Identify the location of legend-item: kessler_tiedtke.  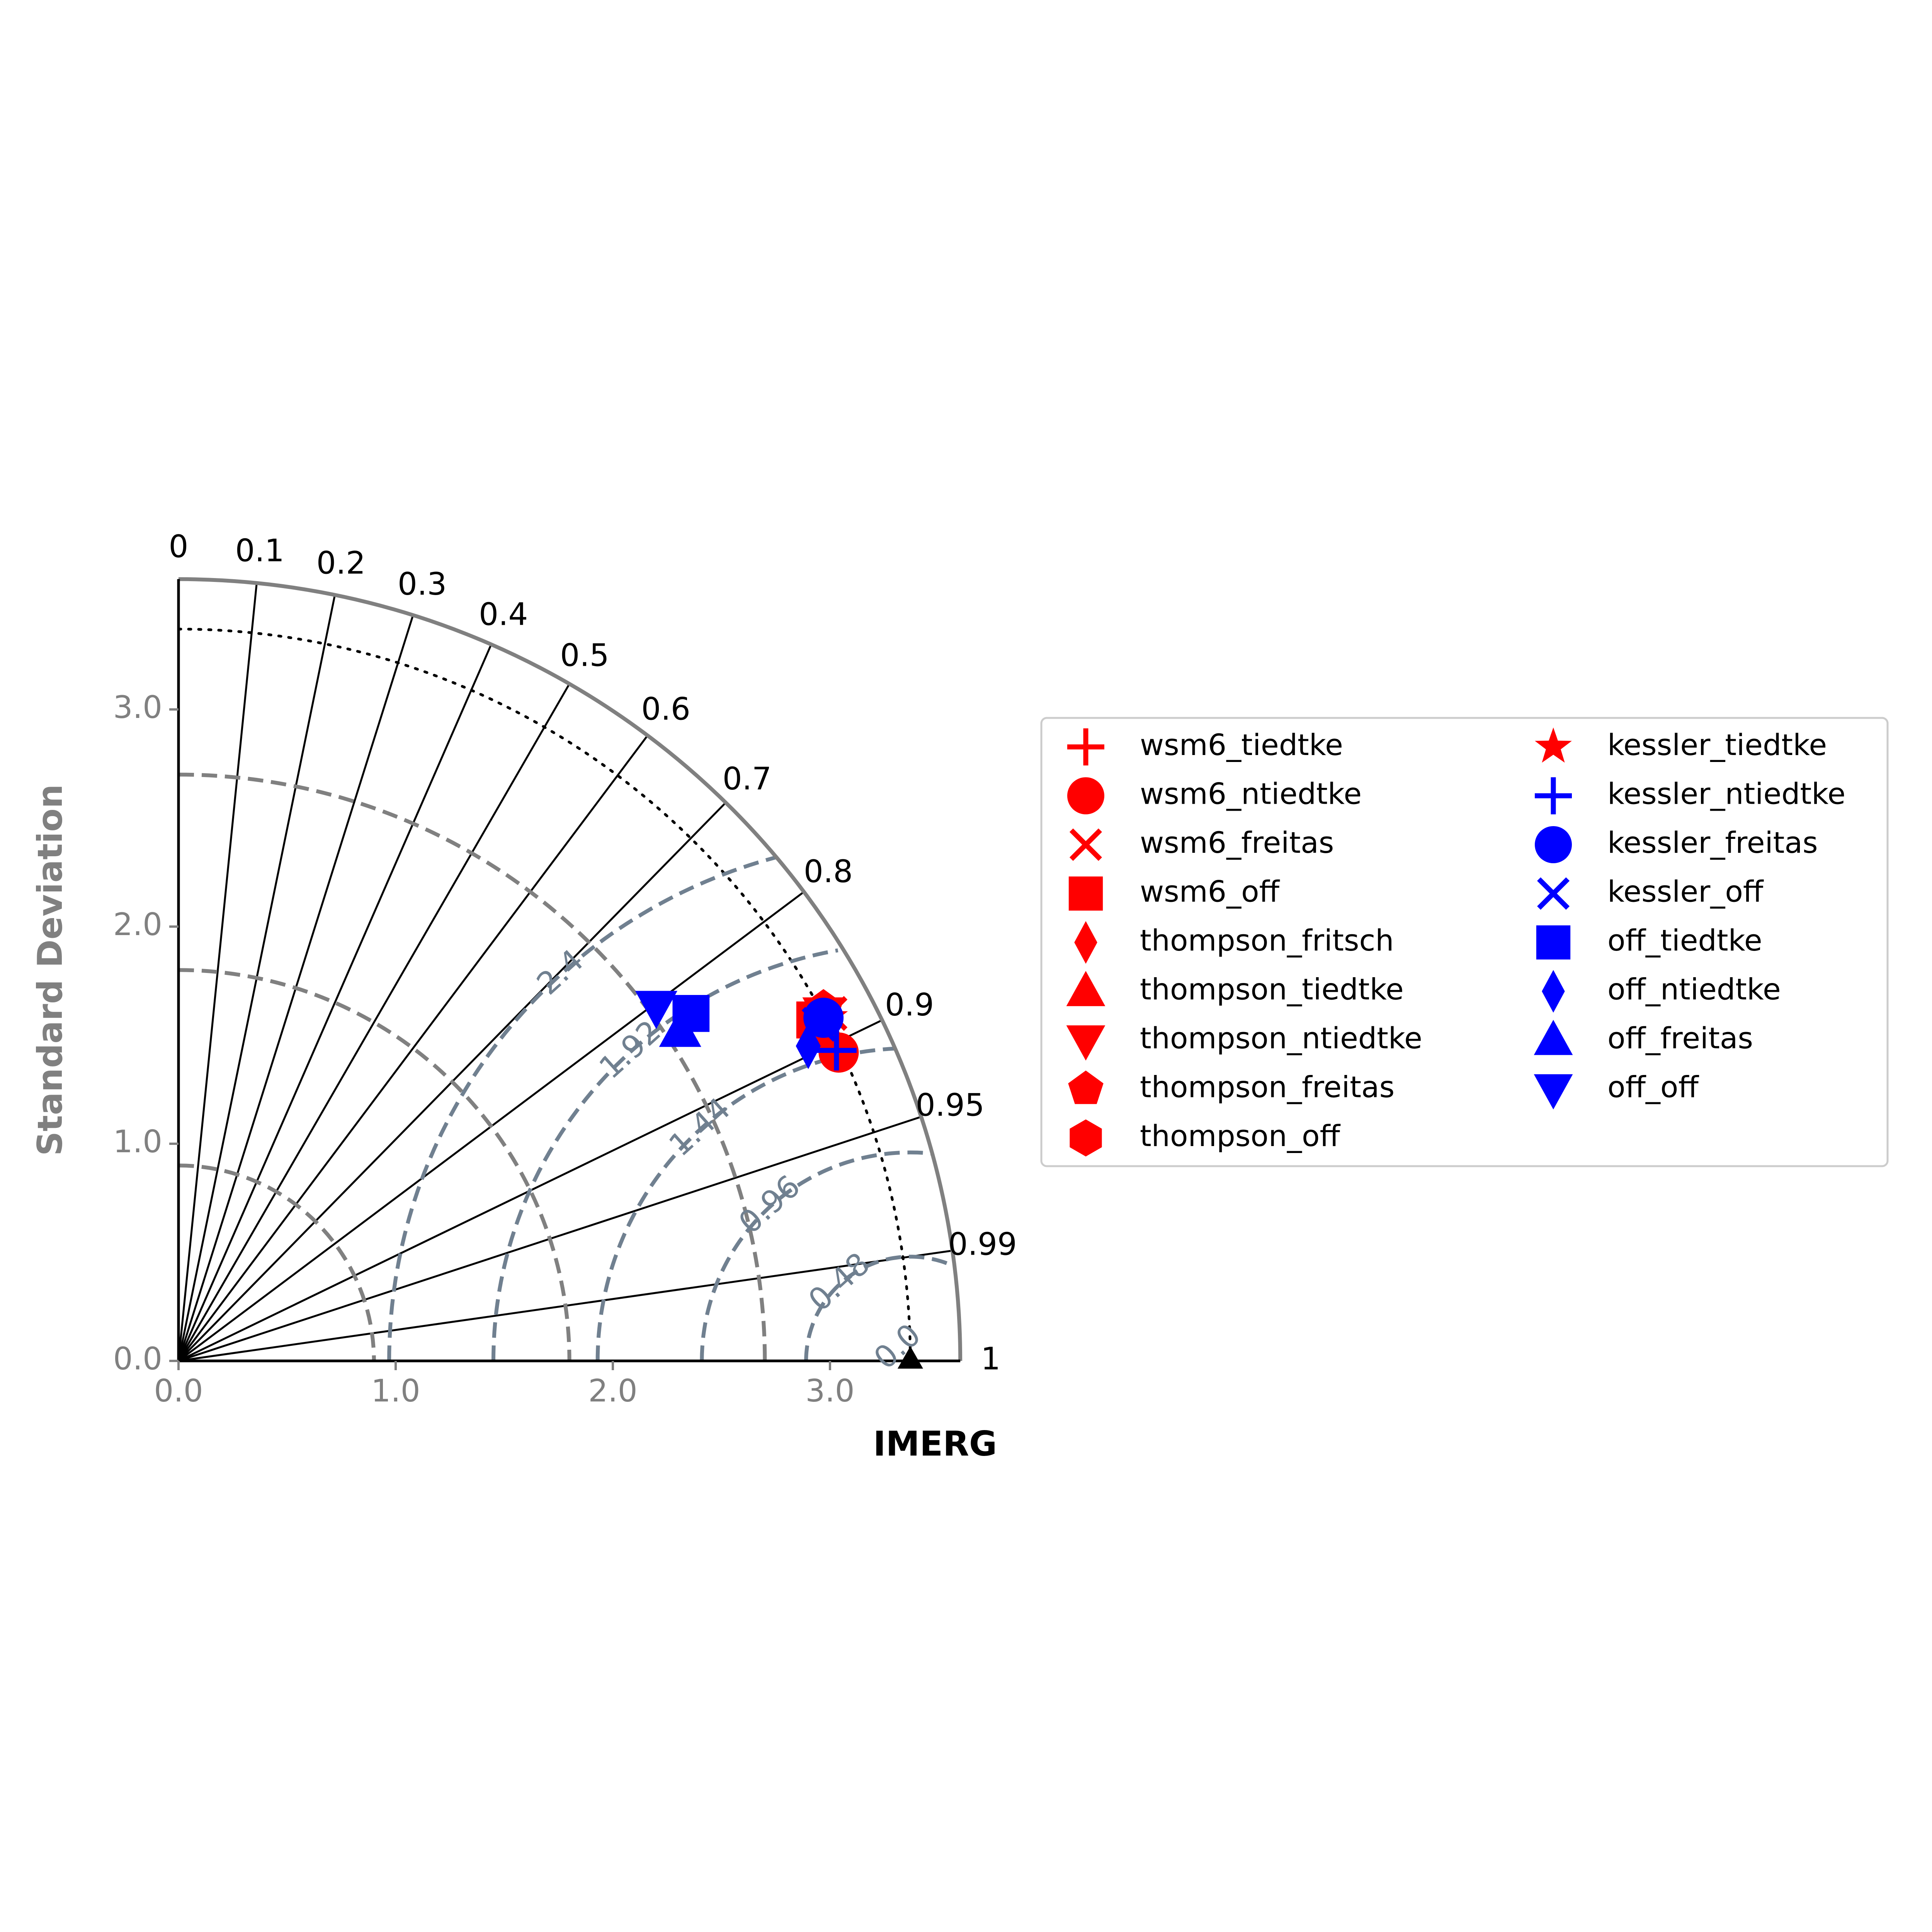
(1681, 745).